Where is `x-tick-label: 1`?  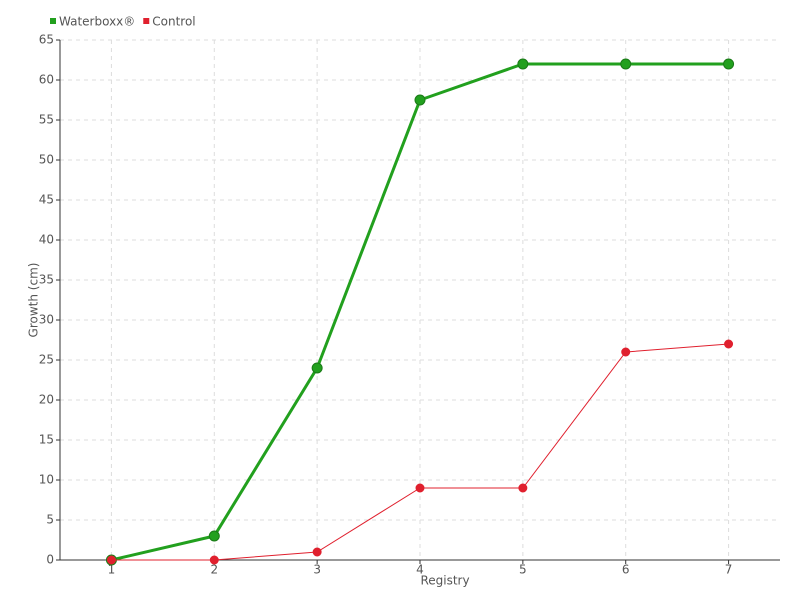 x-tick-label: 1 is located at coordinates (112, 570).